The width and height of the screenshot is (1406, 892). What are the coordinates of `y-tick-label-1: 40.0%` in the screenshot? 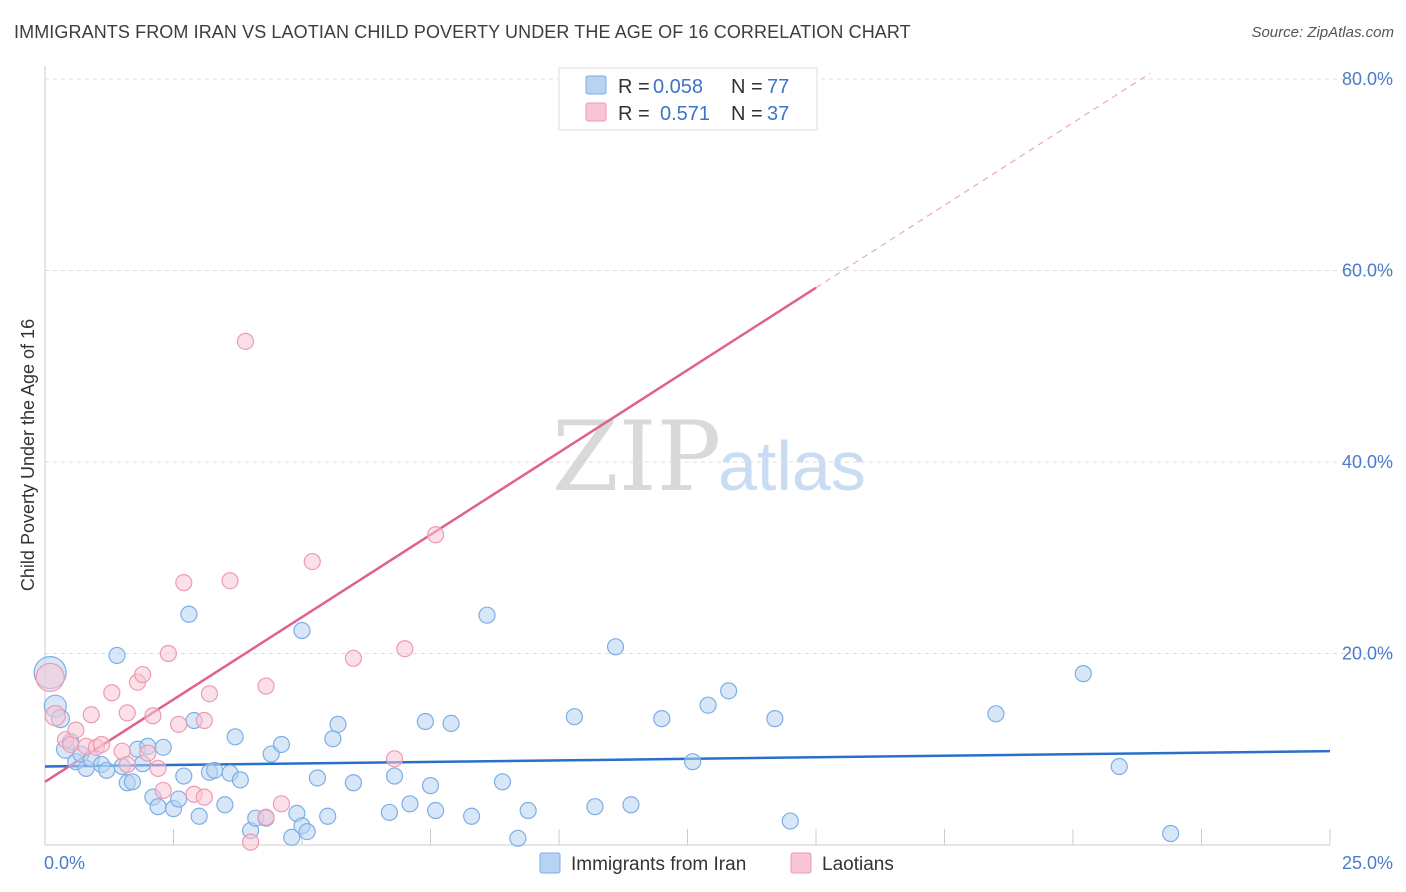 It's located at (1367, 462).